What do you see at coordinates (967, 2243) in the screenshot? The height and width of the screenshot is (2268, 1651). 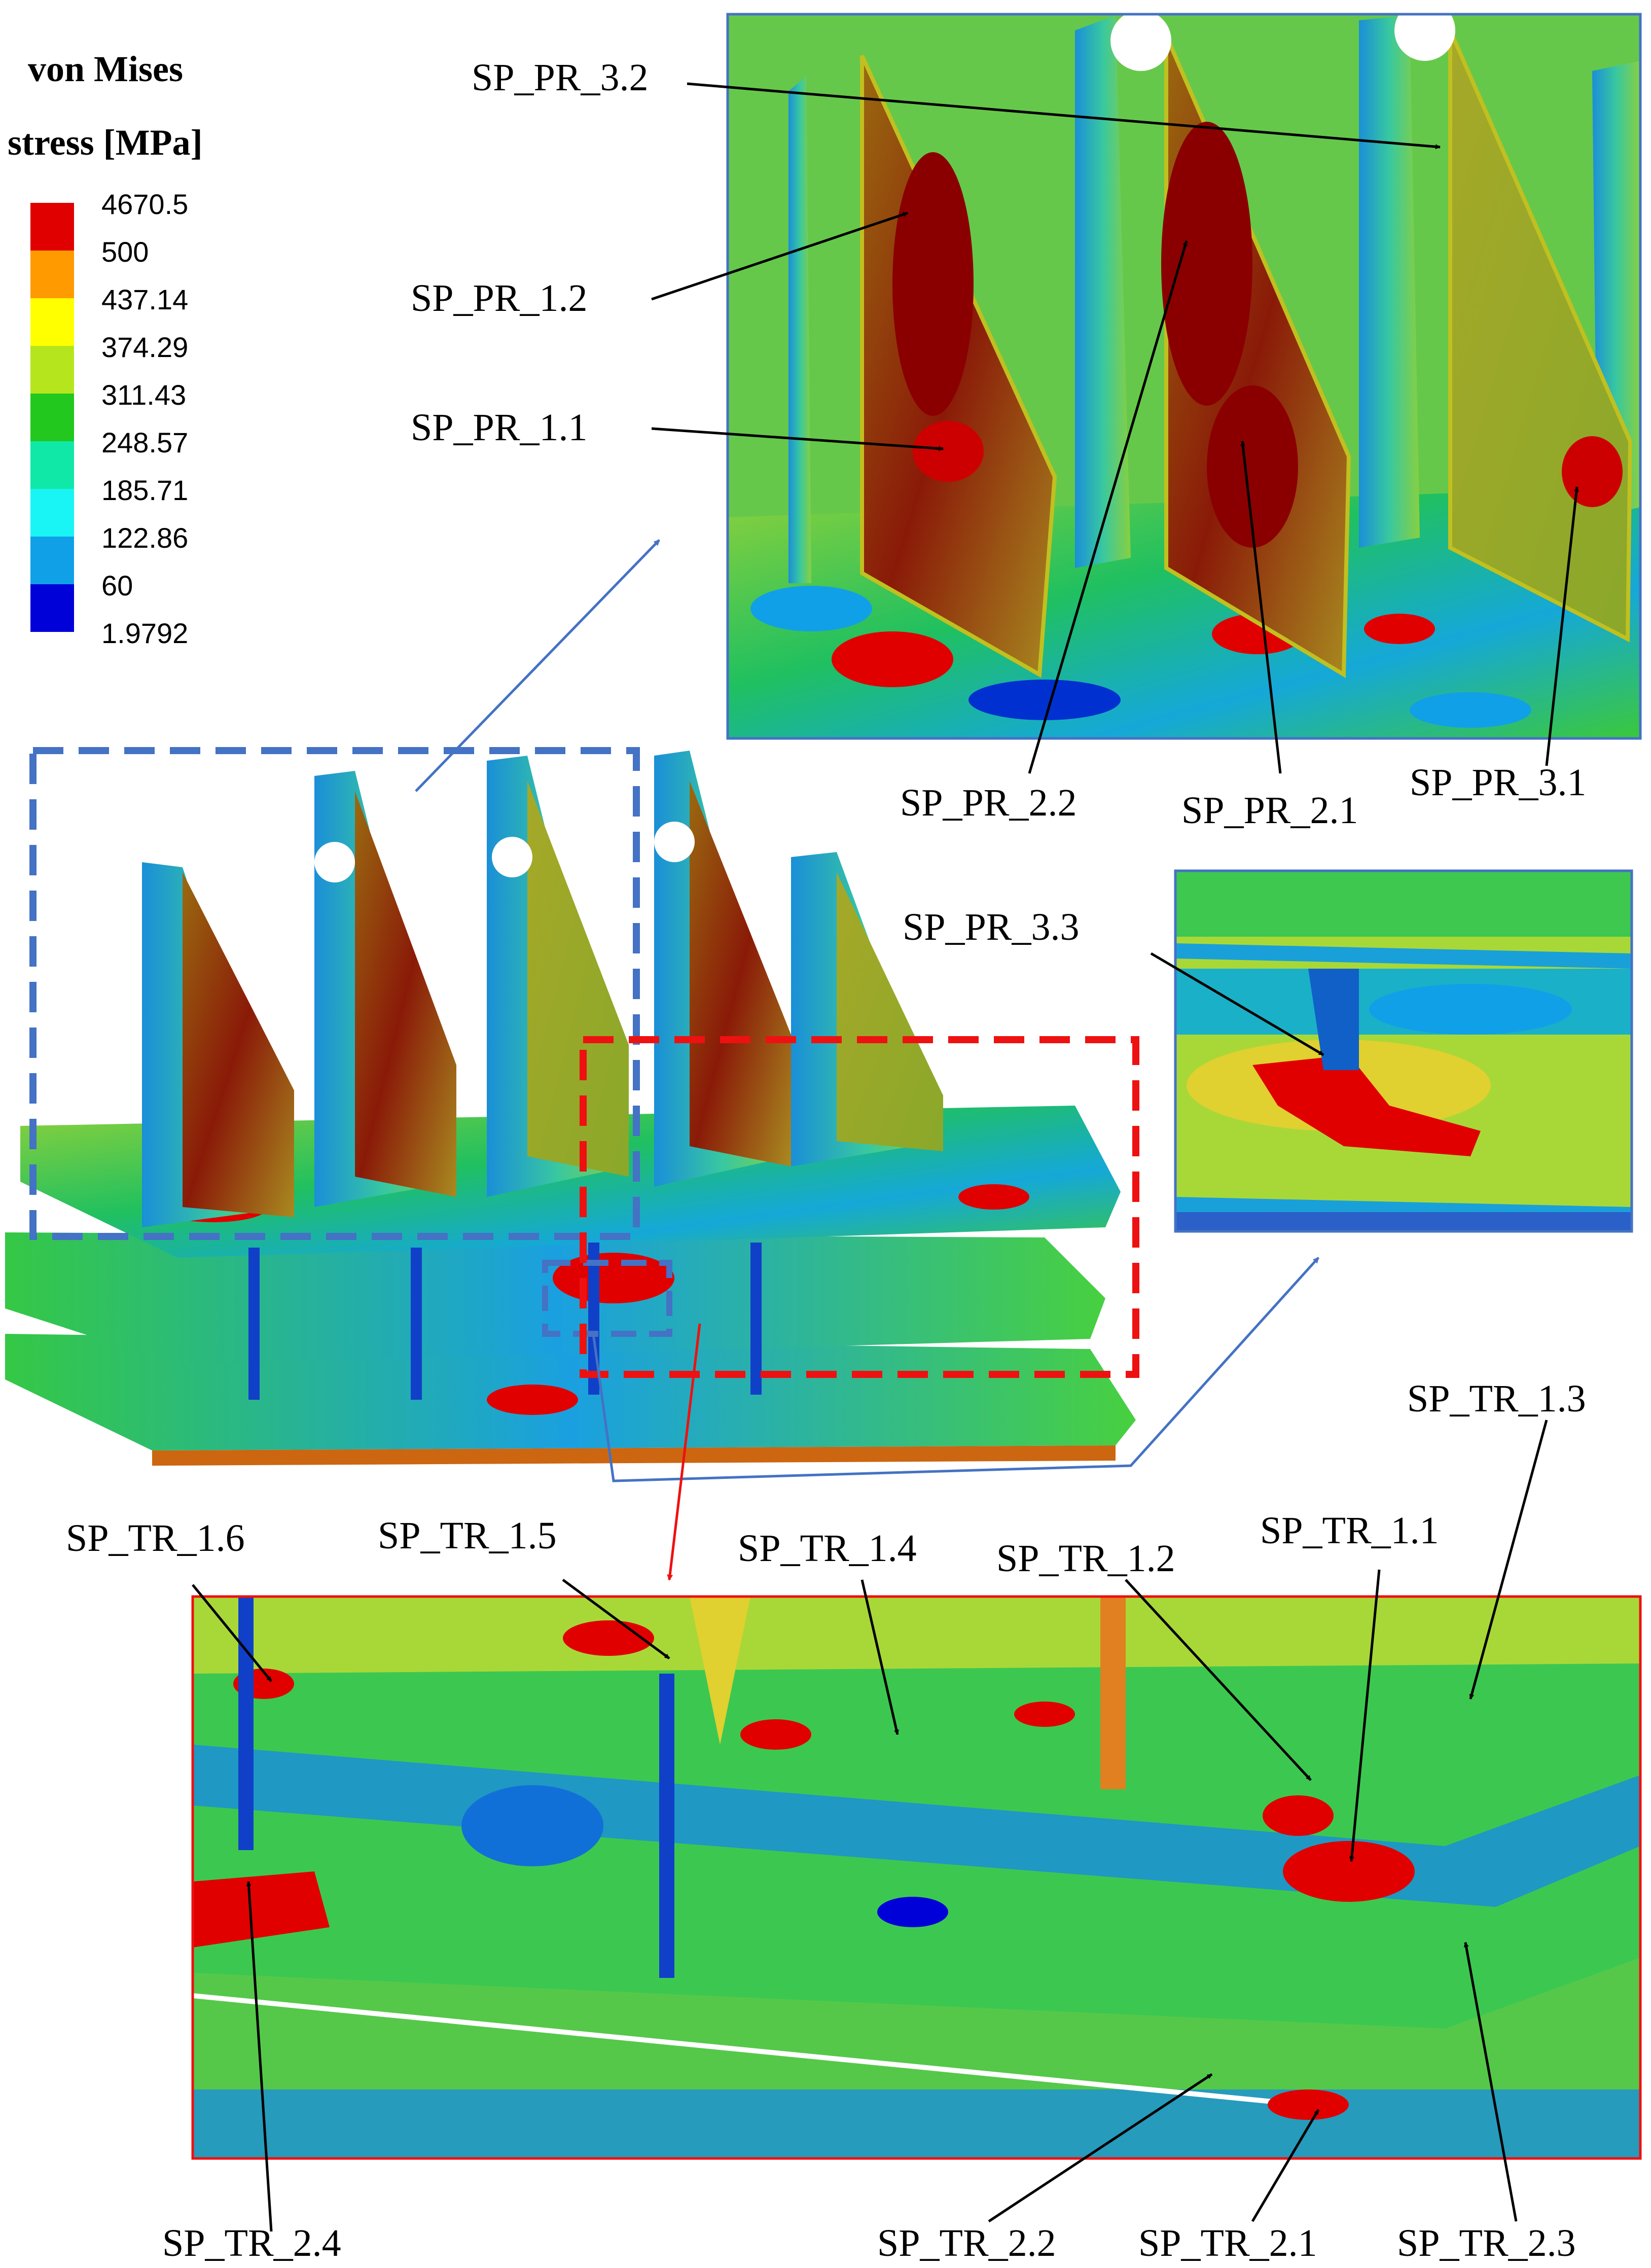 I see `callout-sp-tr-2-2: SP_TR_2.2` at bounding box center [967, 2243].